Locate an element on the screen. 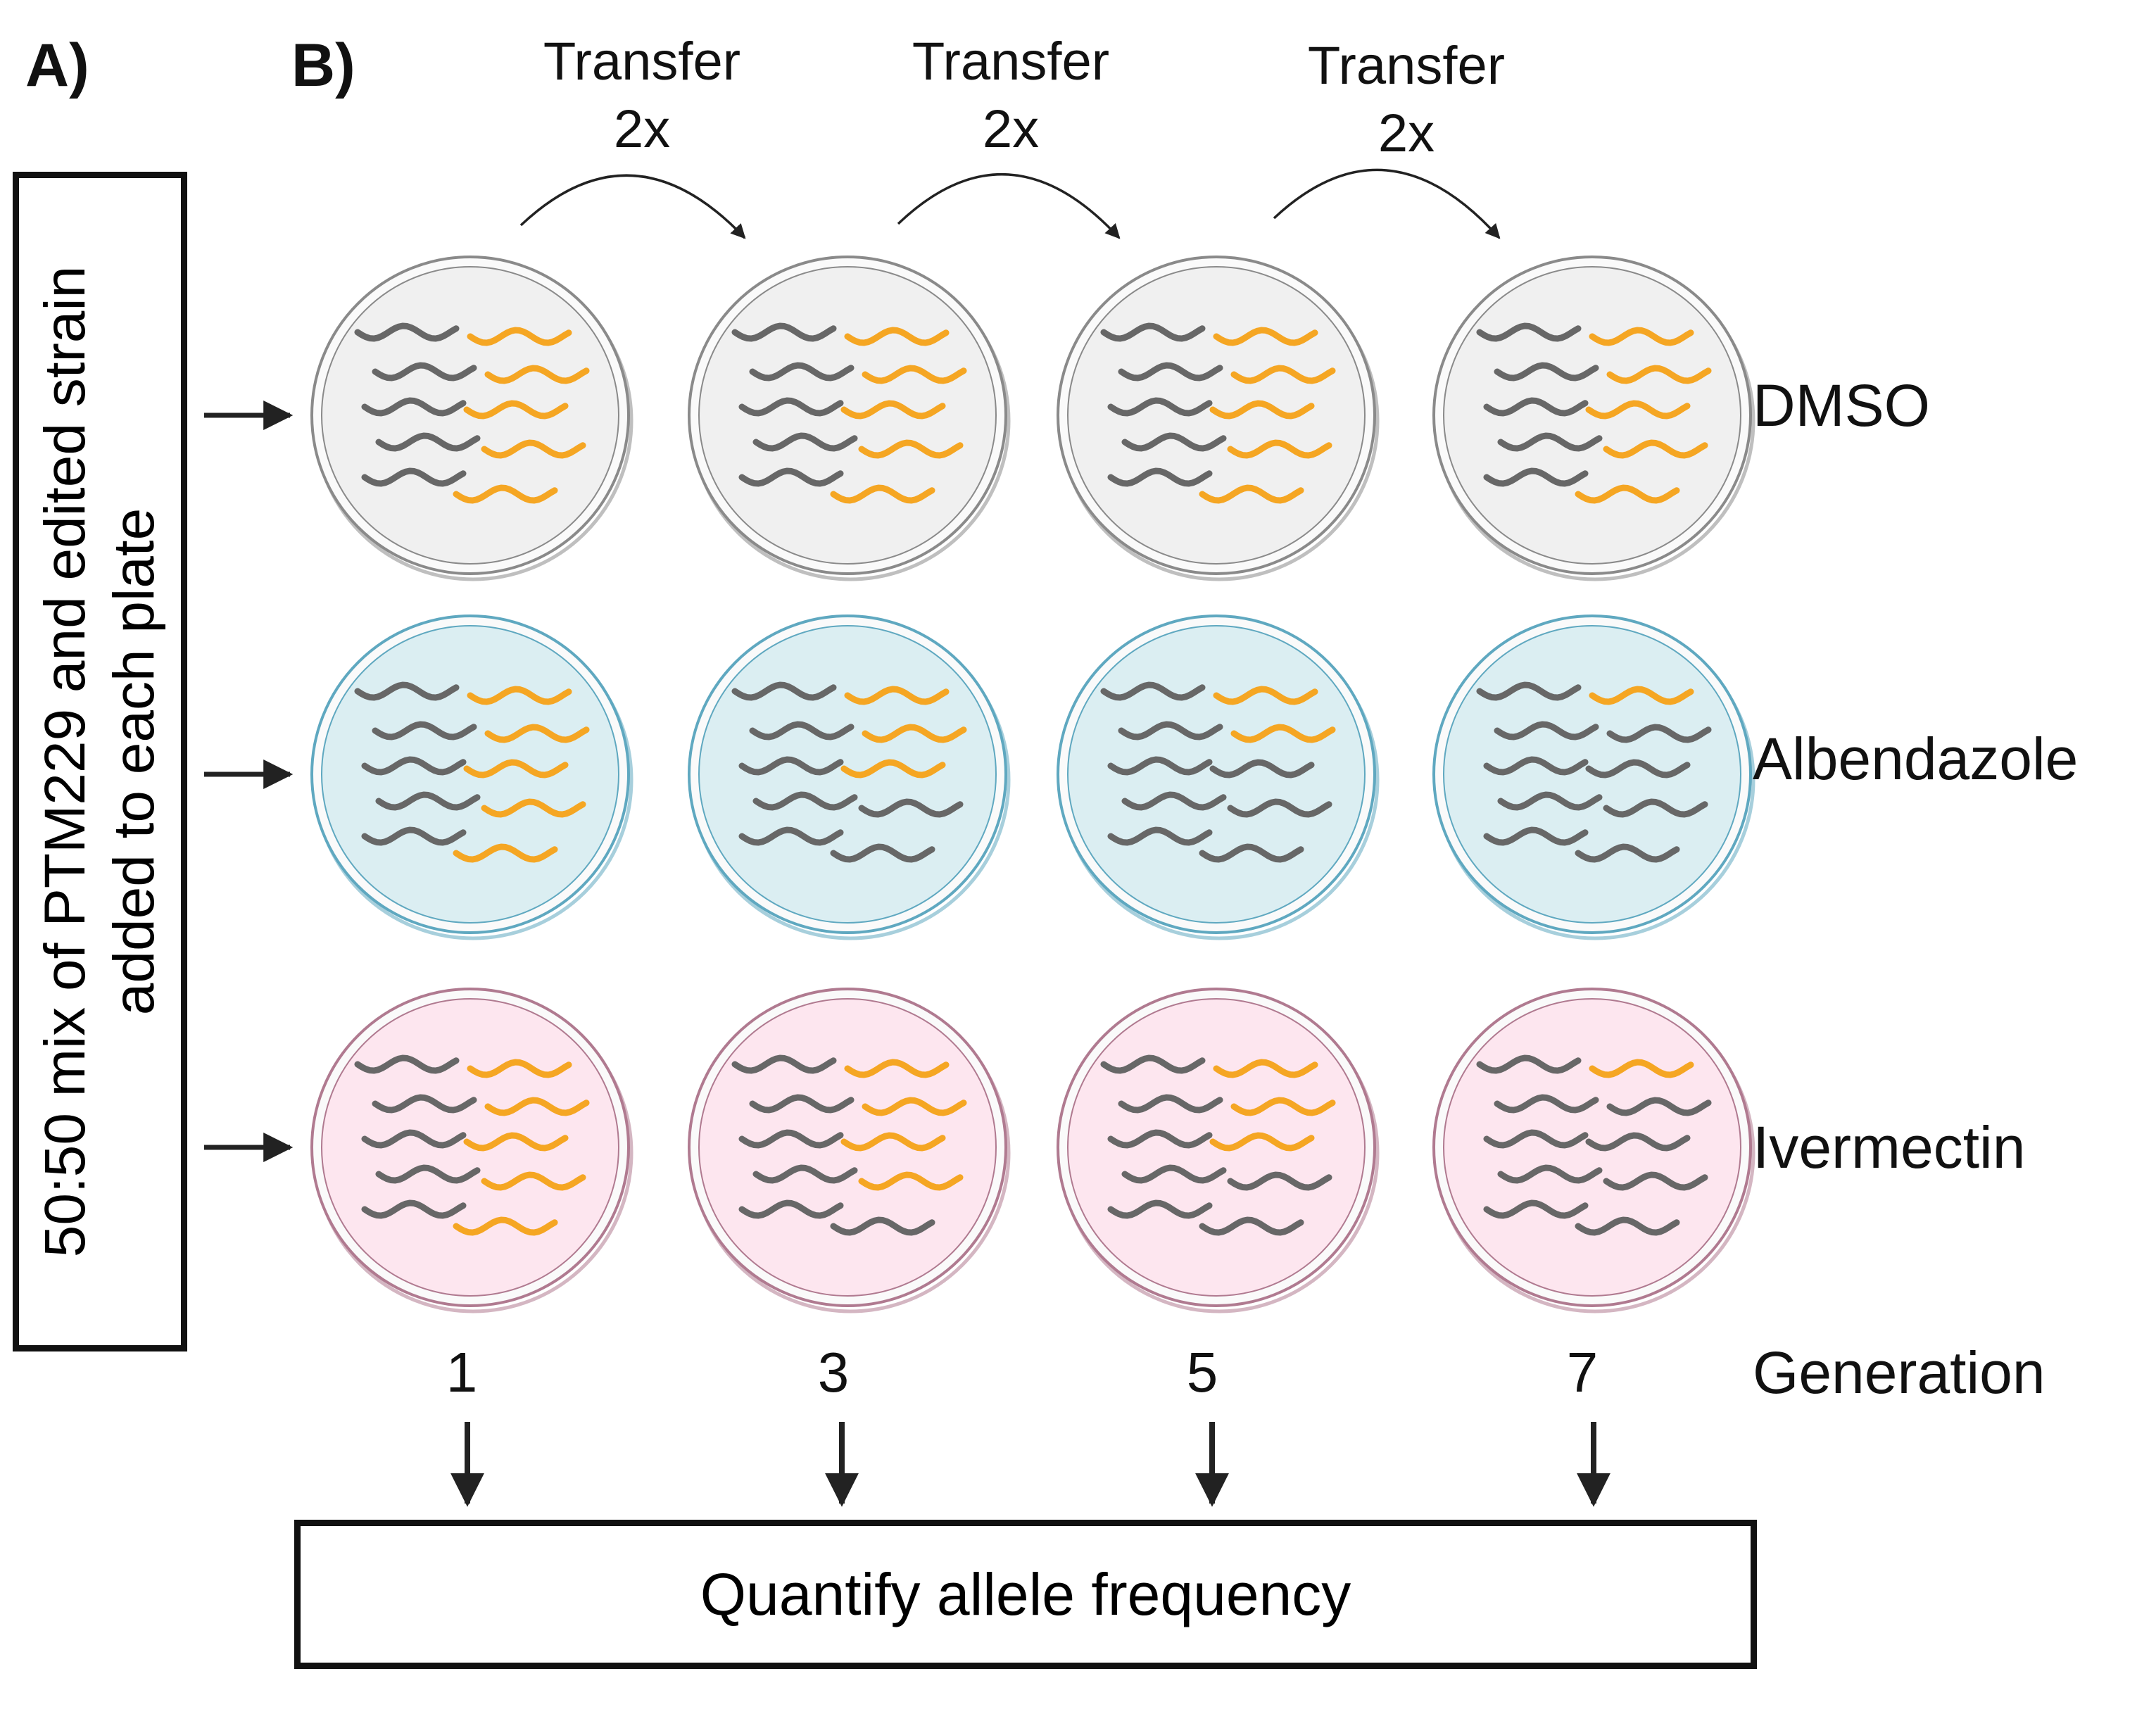  transfer-1-text: Transfer is located at coordinates (642, 62).